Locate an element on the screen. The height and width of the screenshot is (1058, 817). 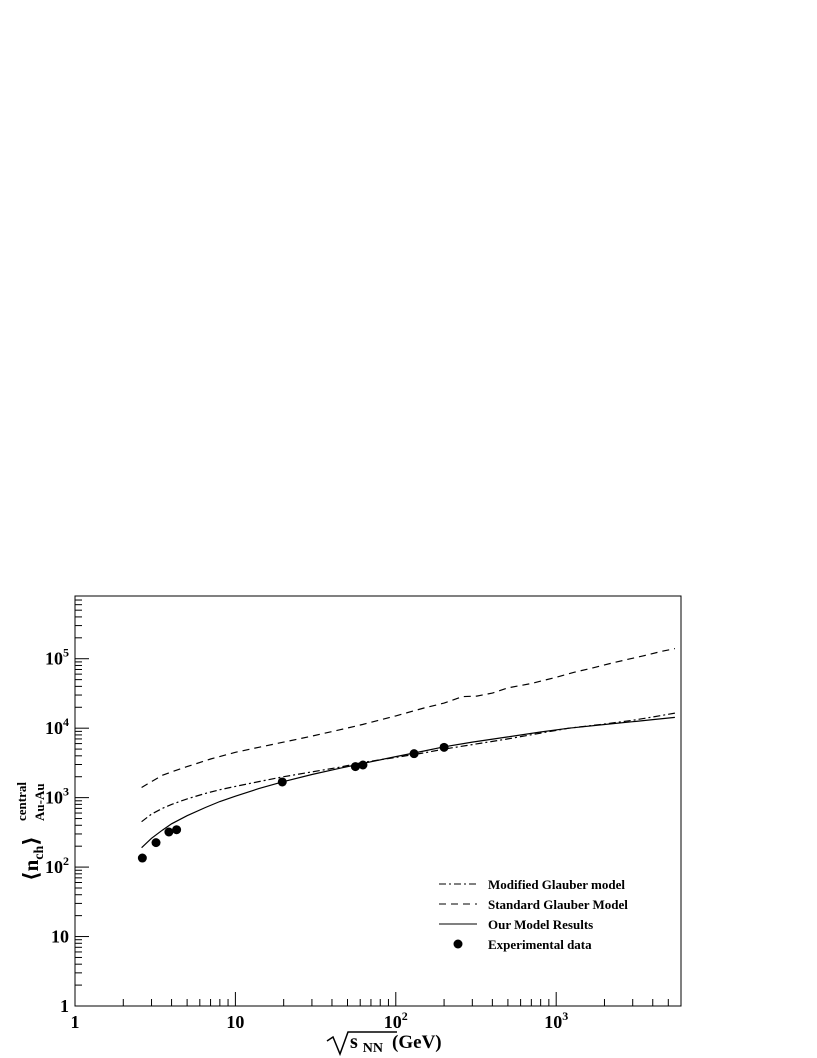
y-axis-superscript: central is located at coordinates (21, 801).